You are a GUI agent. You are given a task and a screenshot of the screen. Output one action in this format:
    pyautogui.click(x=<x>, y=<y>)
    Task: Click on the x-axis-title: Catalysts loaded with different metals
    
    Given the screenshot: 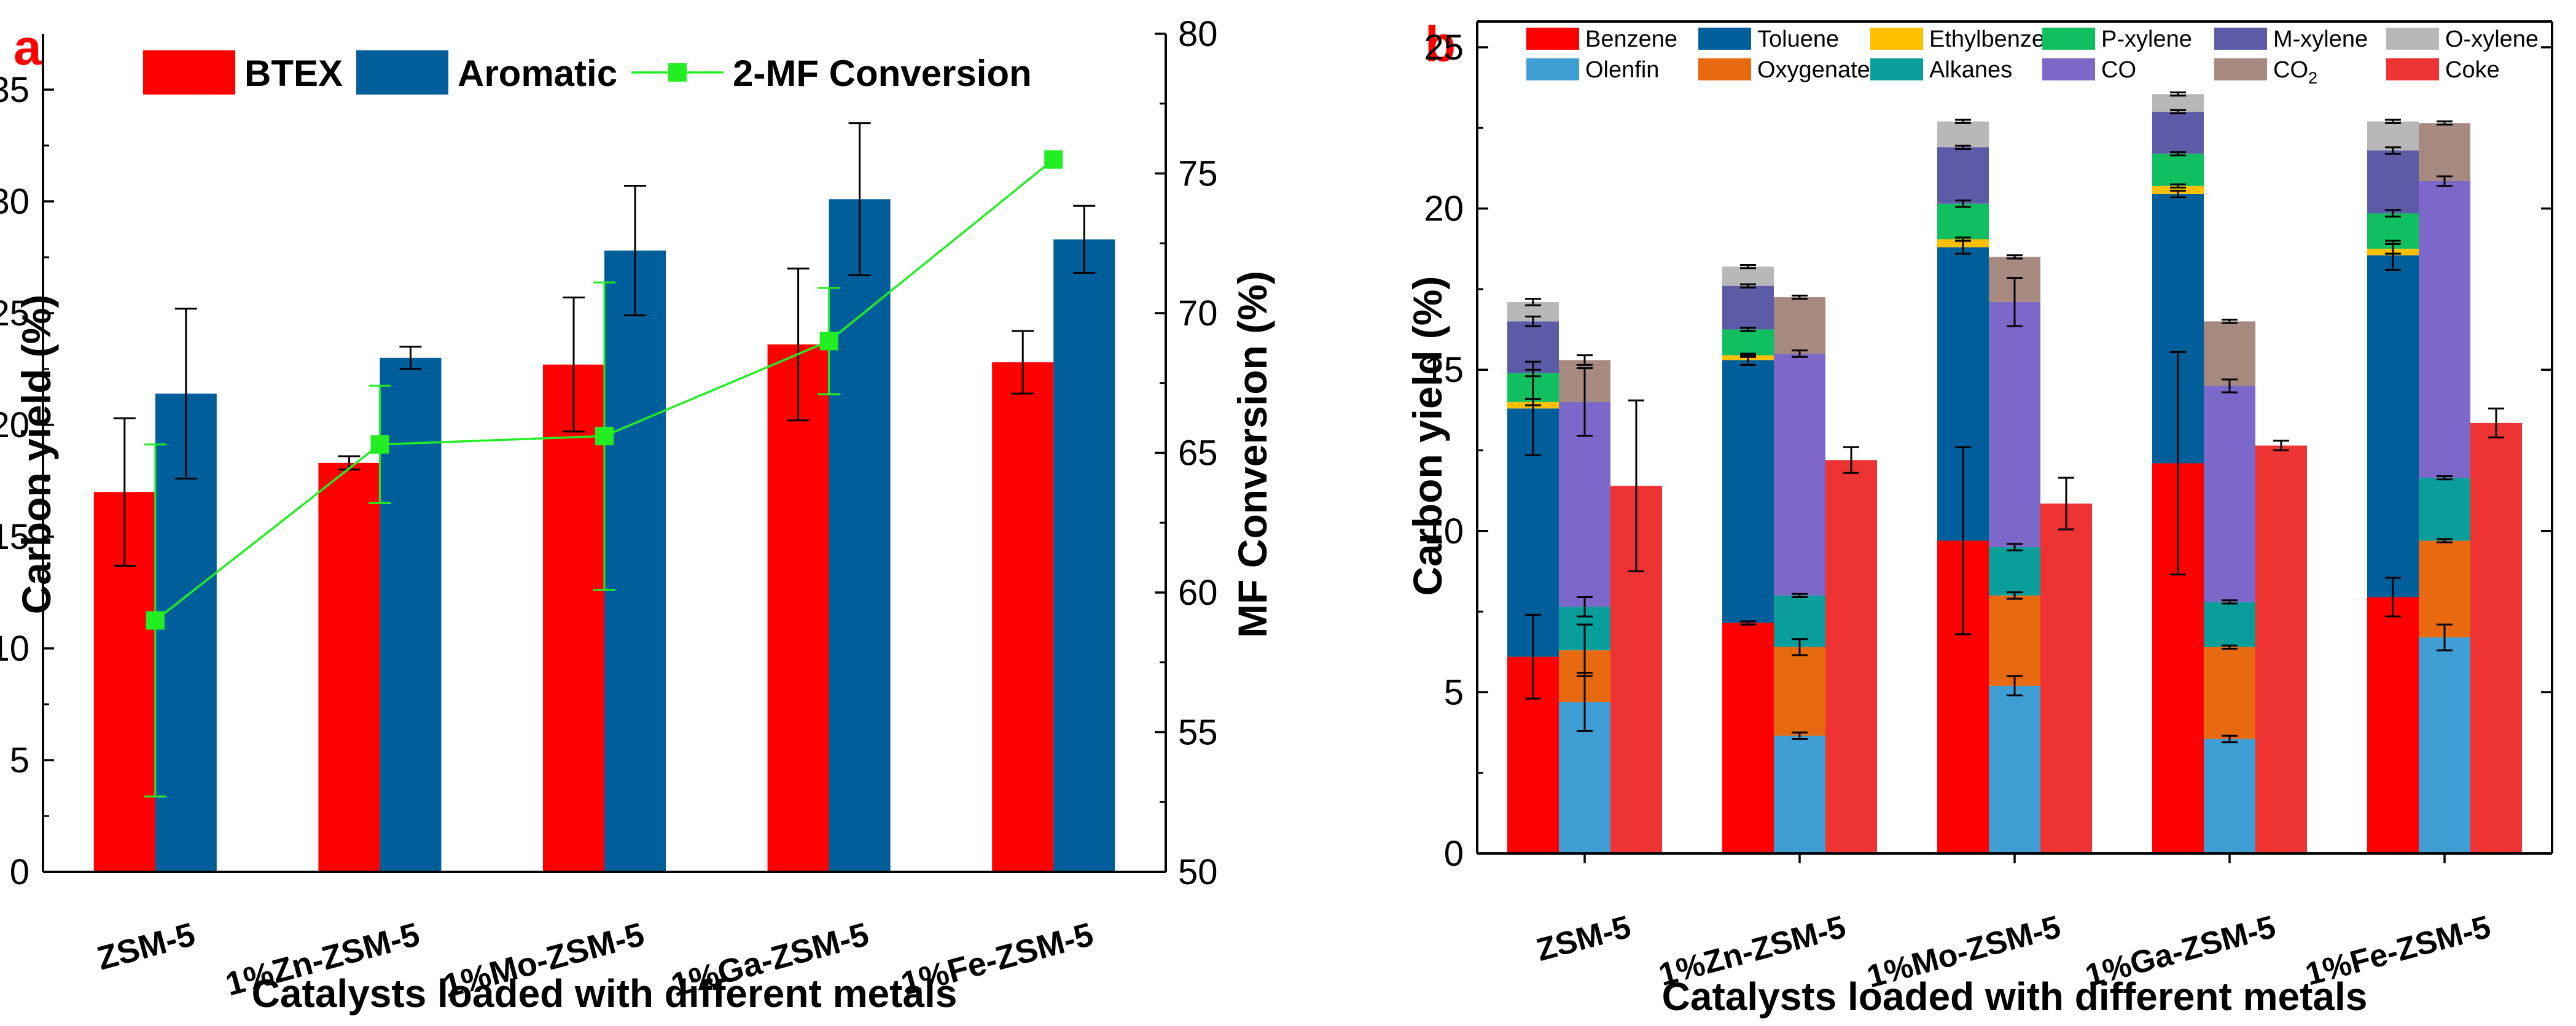 What is the action you would take?
    pyautogui.click(x=605, y=994)
    